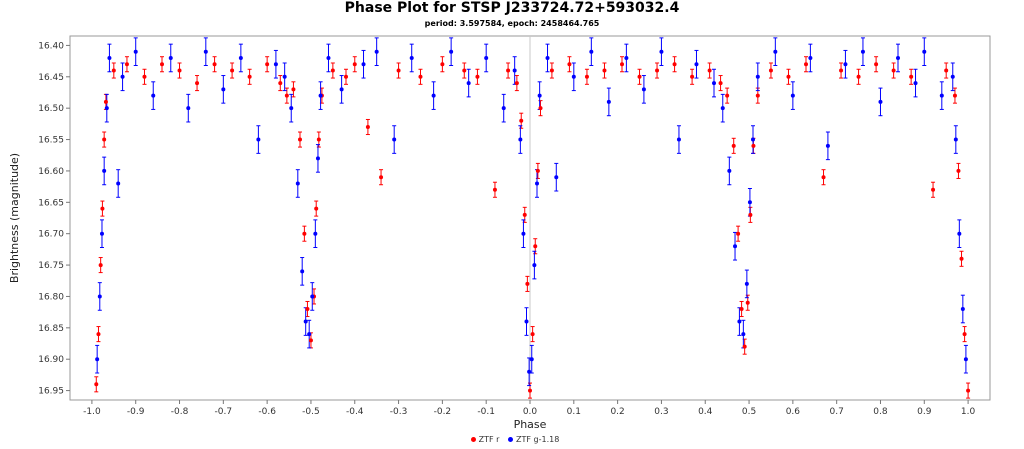 The height and width of the screenshot is (449, 1024). What do you see at coordinates (749, 412) in the screenshot?
I see `x-tick-label: 0.5` at bounding box center [749, 412].